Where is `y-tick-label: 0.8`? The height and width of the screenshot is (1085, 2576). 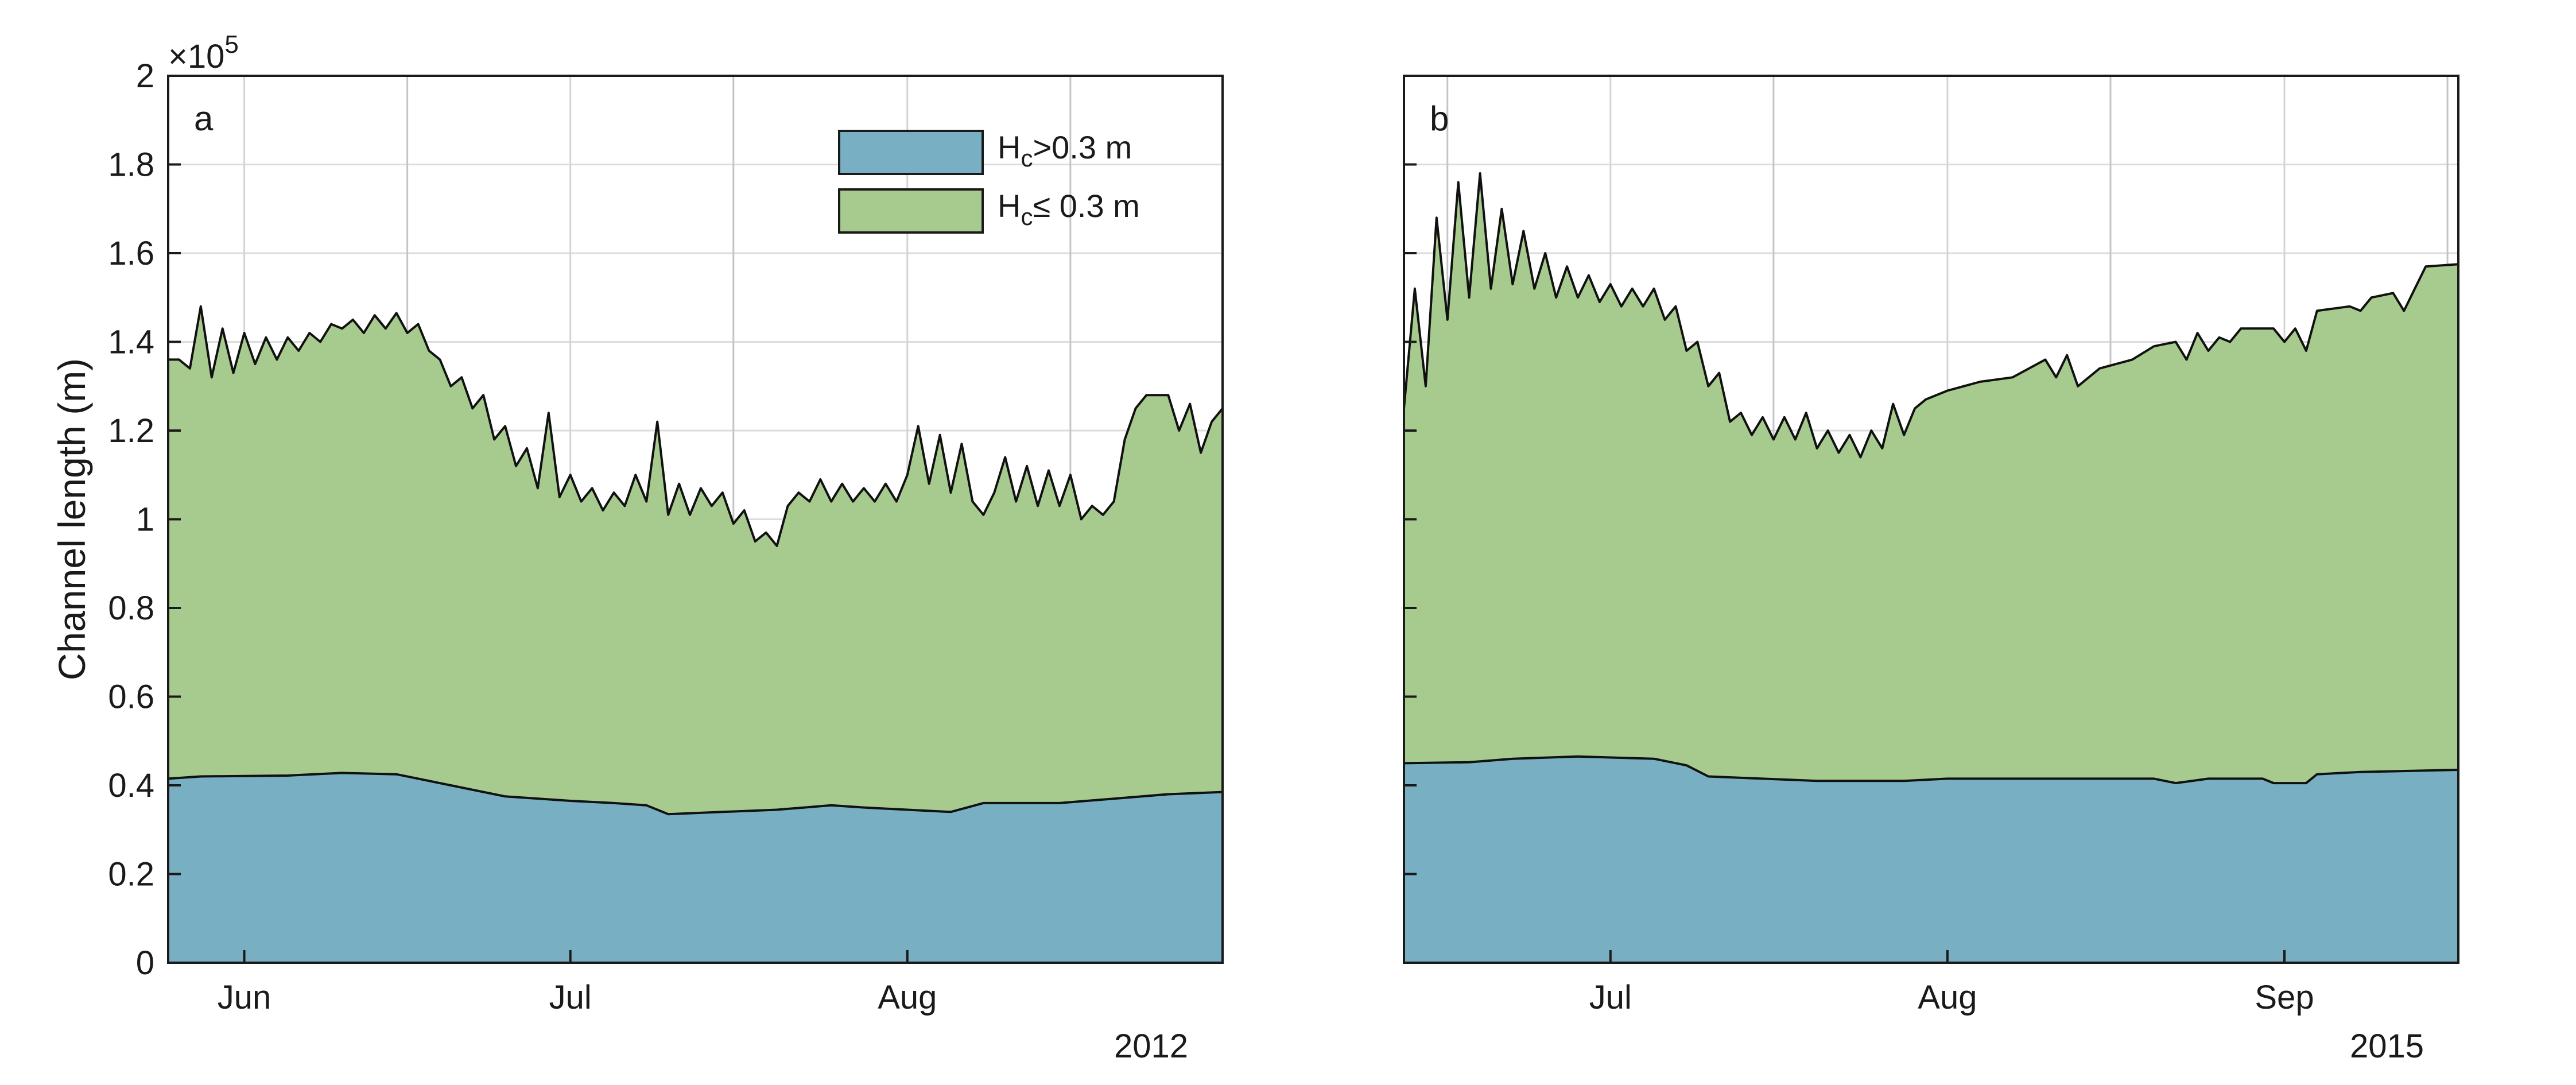 y-tick-label: 0.8 is located at coordinates (131, 608).